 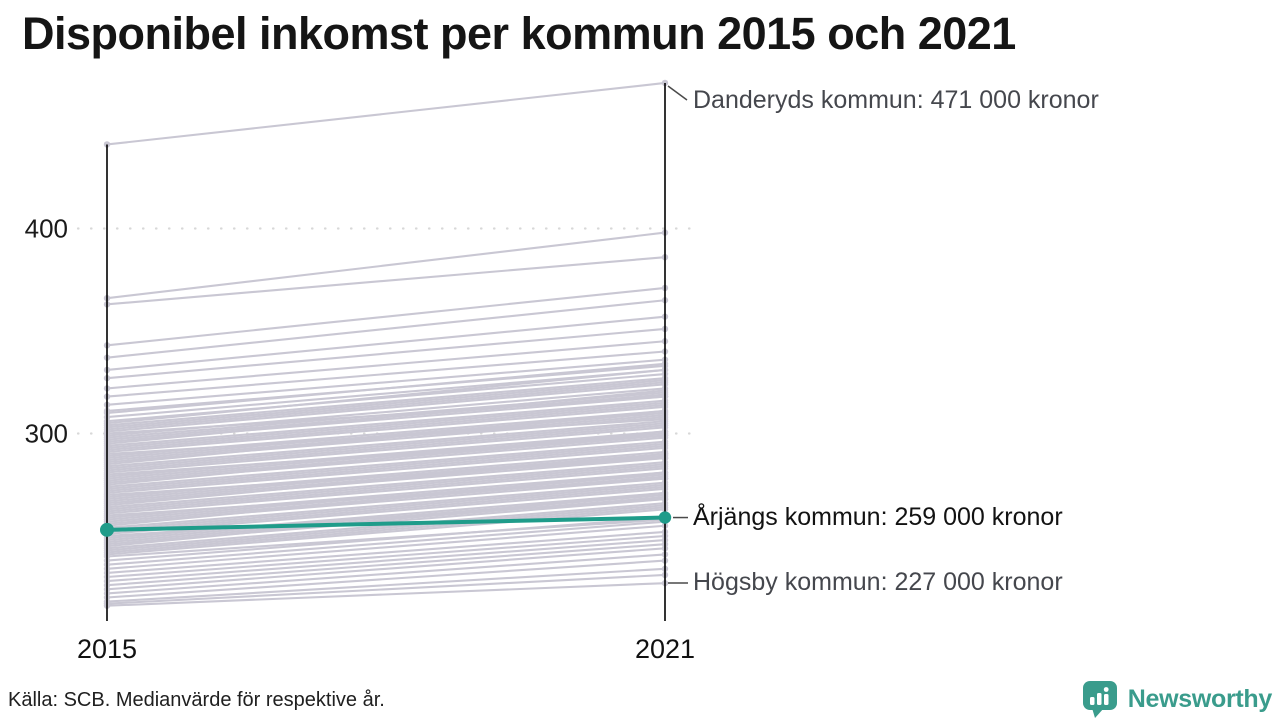 I want to click on newsworthy-logo: Newsworthy, so click(x=1177, y=699).